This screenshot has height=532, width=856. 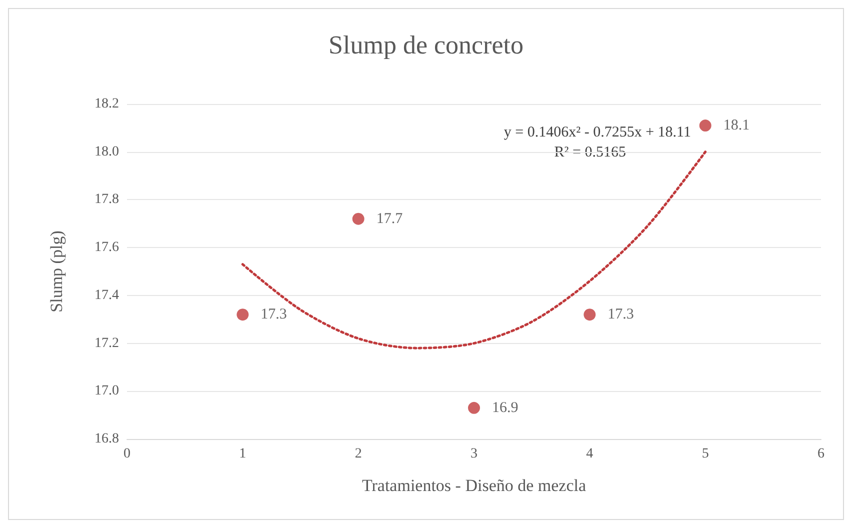 I want to click on y-tick-label: 18.2, so click(x=106, y=104).